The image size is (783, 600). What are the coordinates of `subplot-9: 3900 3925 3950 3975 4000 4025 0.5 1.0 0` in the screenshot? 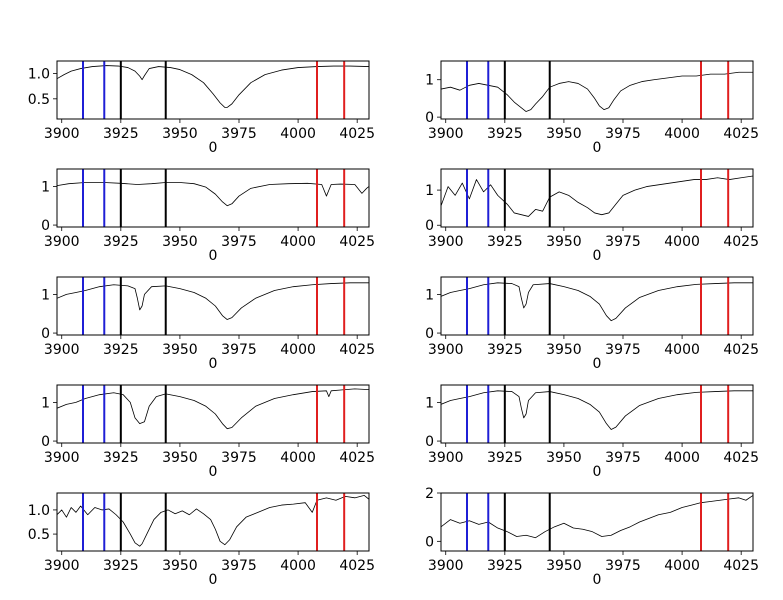 It's located at (201, 540).